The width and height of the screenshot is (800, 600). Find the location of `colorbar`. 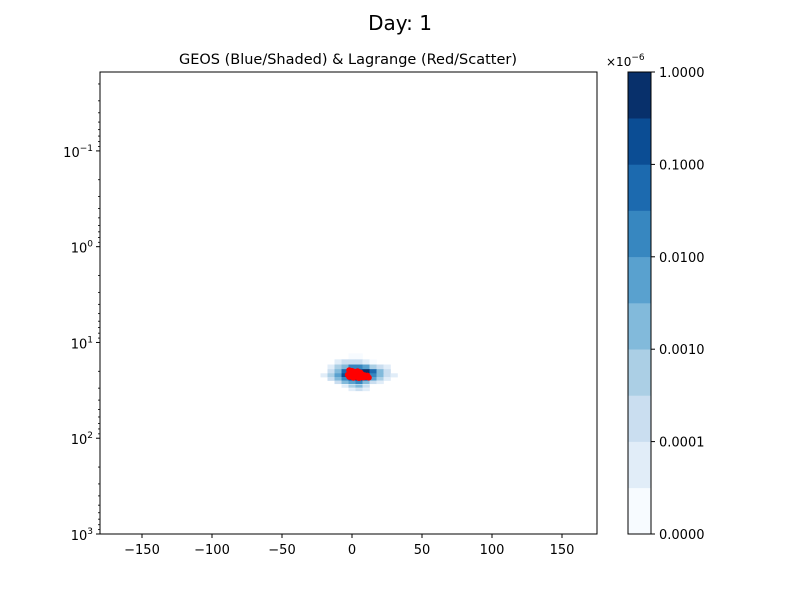

colorbar is located at coordinates (639, 303).